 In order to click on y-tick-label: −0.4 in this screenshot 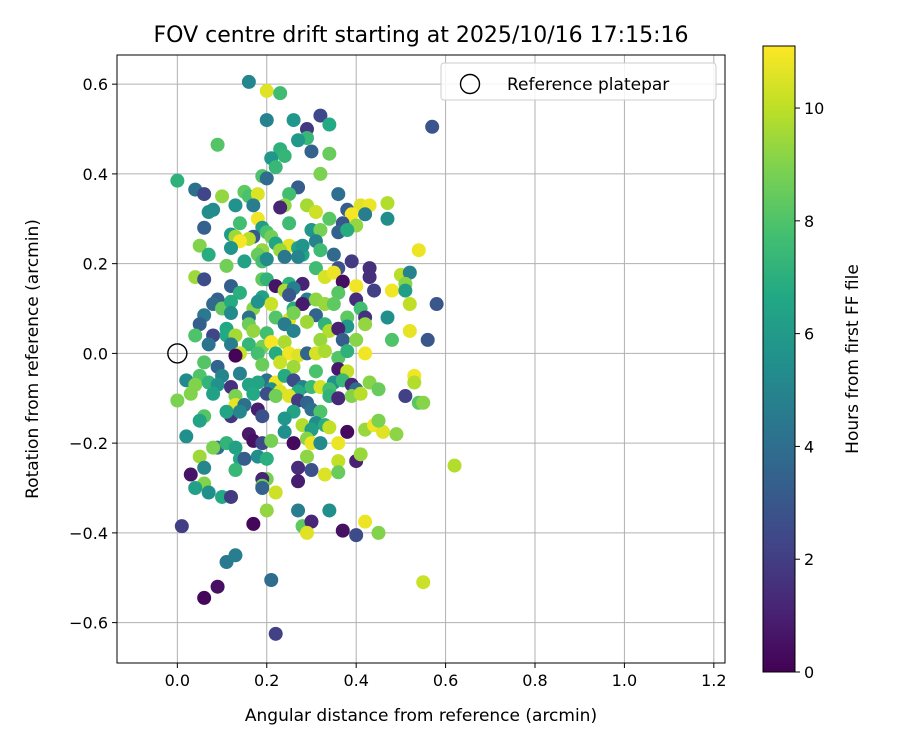, I will do `click(88, 533)`.